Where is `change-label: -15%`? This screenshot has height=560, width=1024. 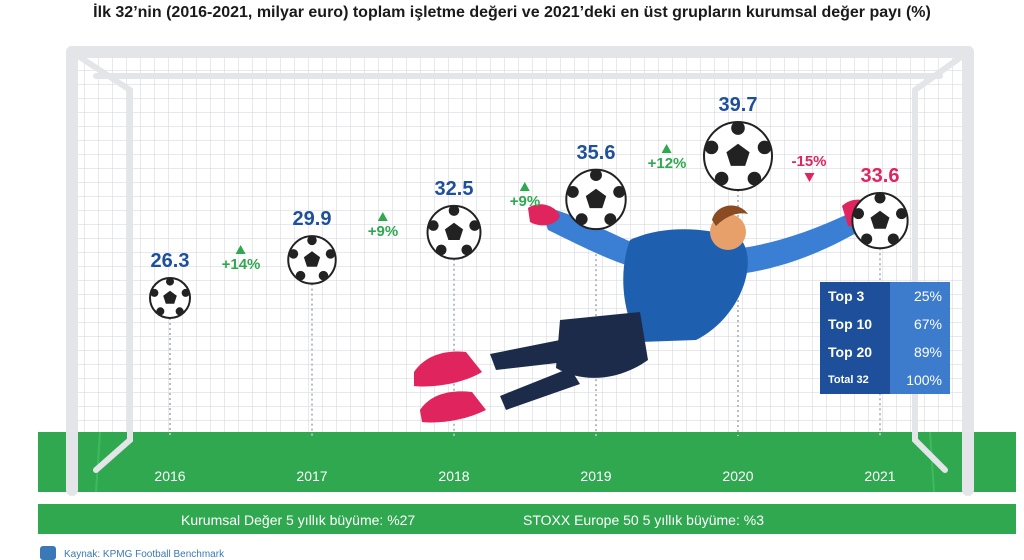 change-label: -15% is located at coordinates (809, 168).